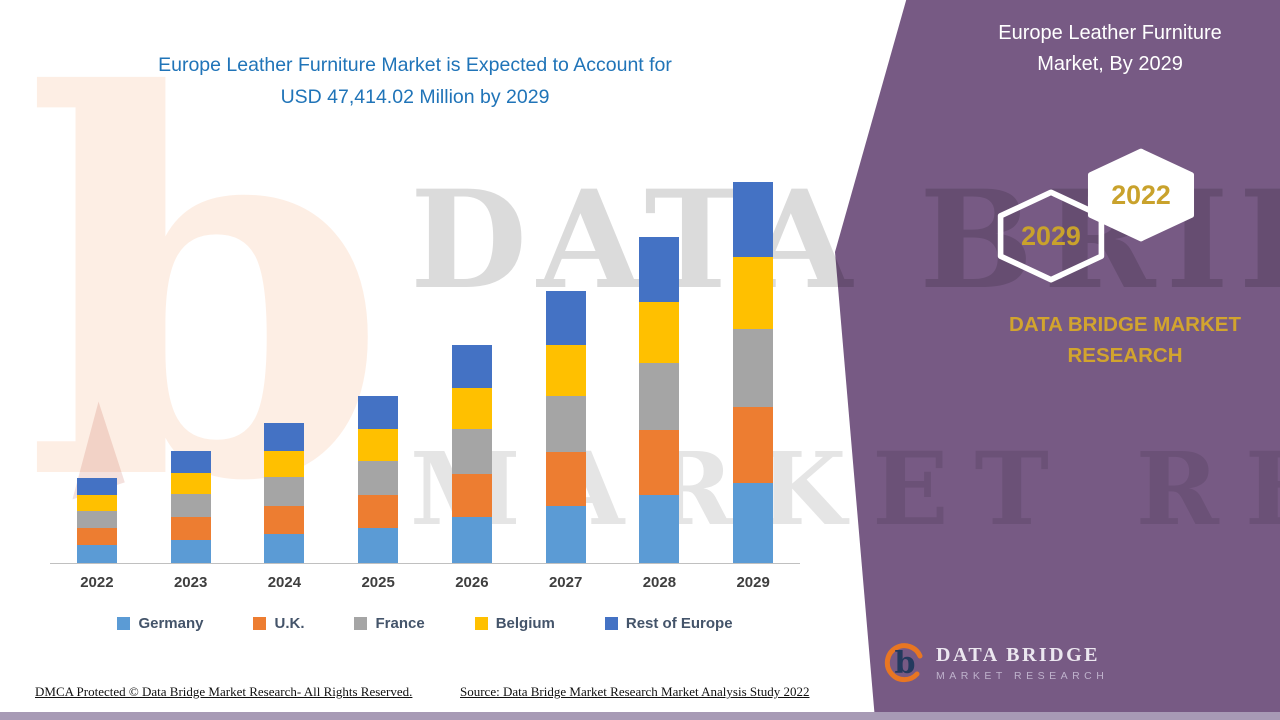 Image resolution: width=1280 pixels, height=720 pixels. I want to click on bar-2022, so click(97, 356).